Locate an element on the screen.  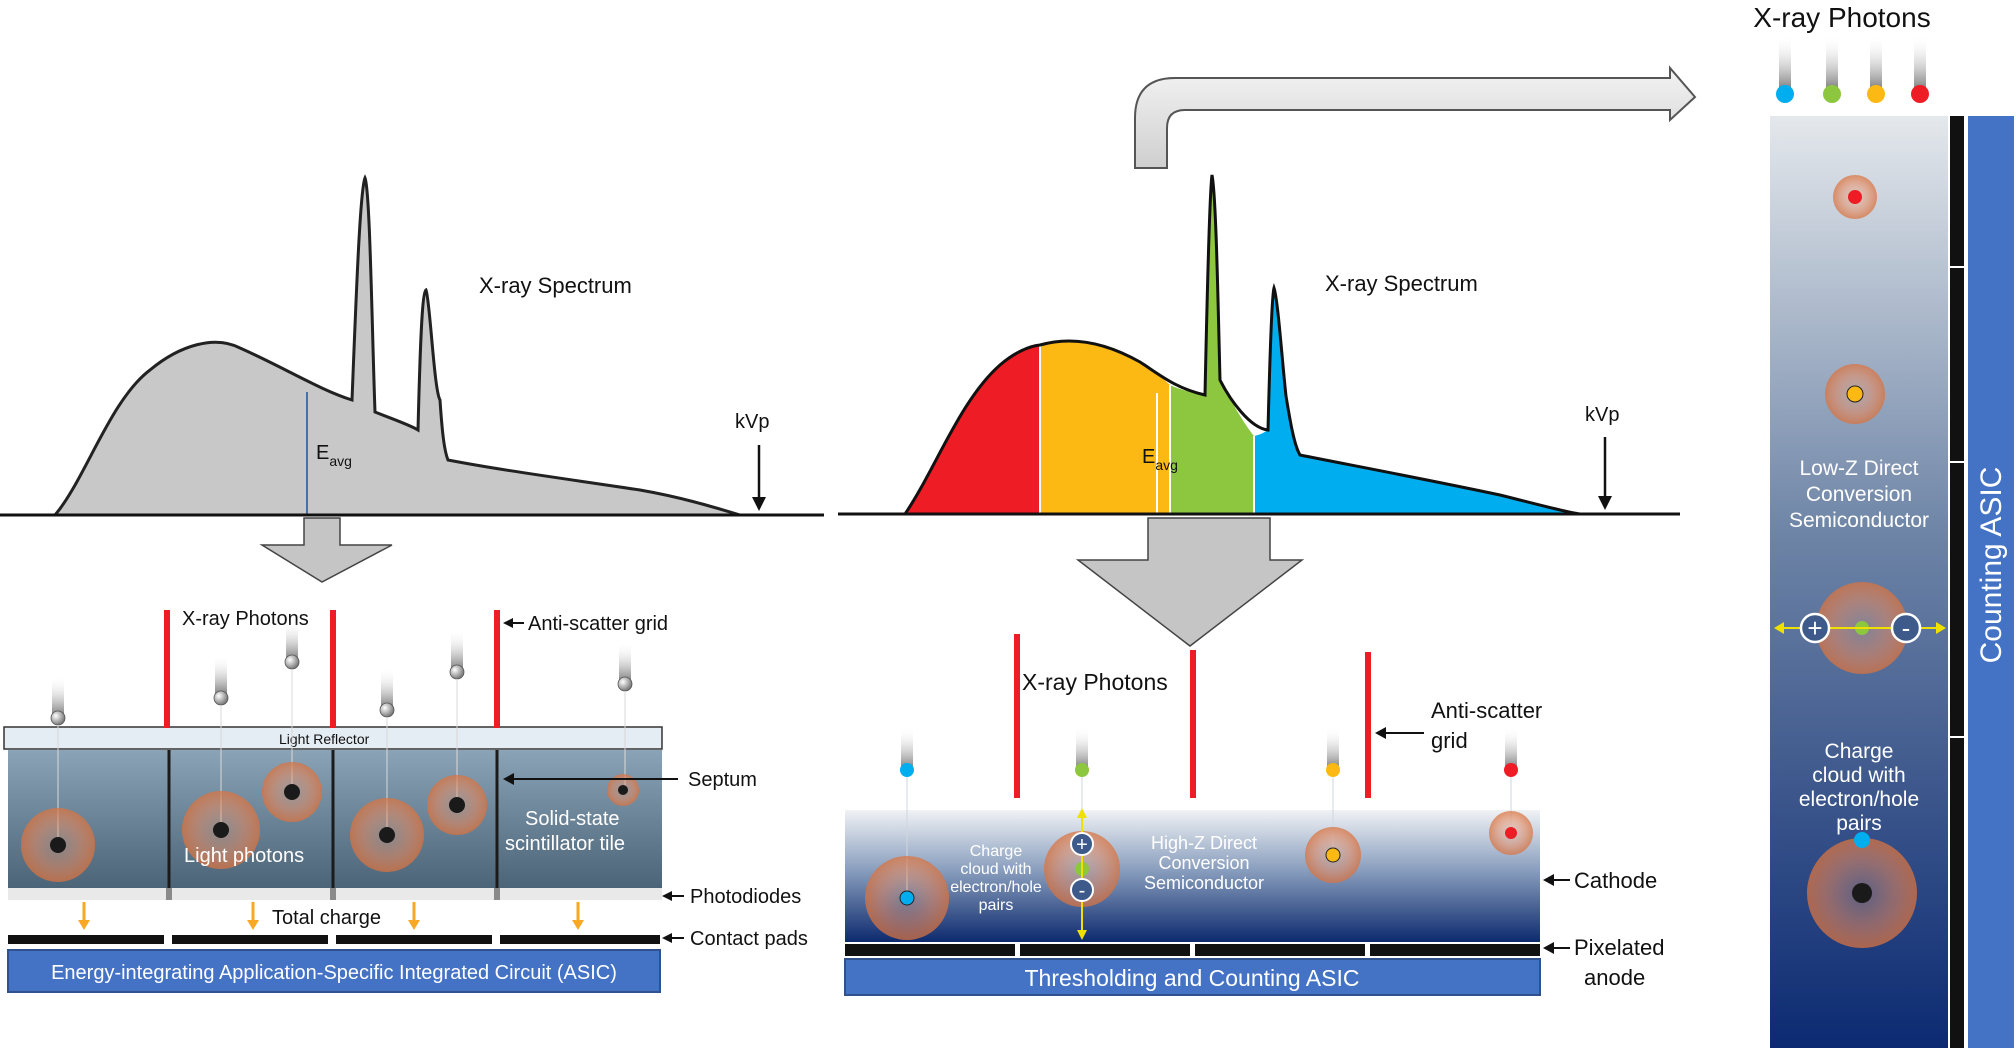
loz-label-3: Semiconductor is located at coordinates (1859, 520).